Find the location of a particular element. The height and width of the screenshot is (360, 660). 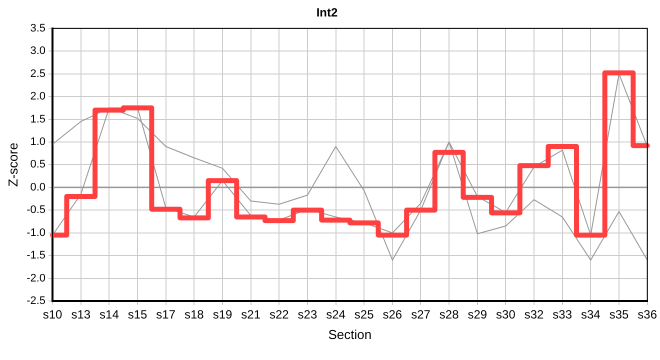

y-tick-label: -0.5 is located at coordinates (36, 210).